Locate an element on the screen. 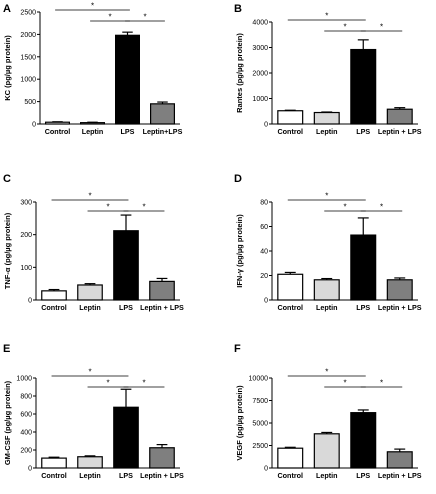 The image size is (436, 494). panel-letter: E is located at coordinates (6, 349).